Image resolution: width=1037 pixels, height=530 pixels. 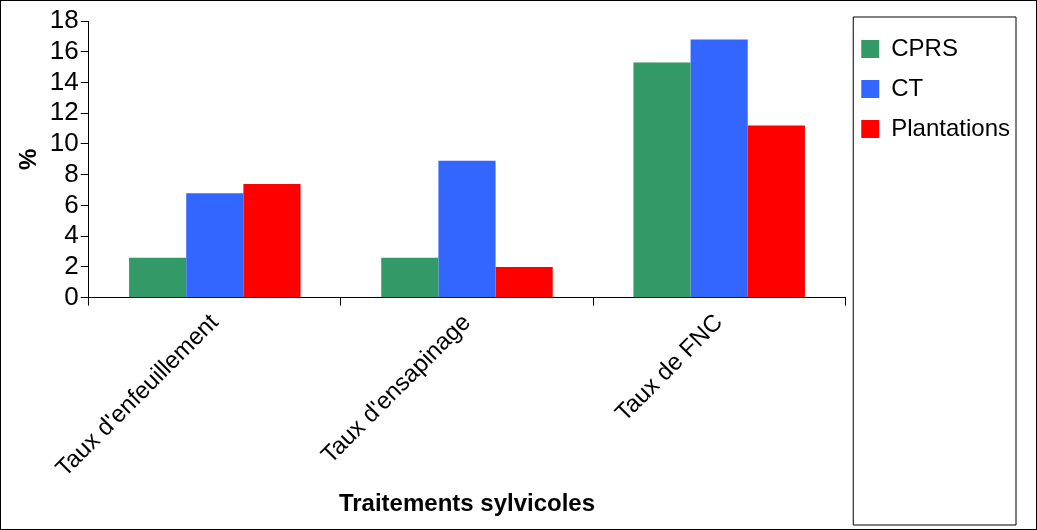 I want to click on y-tick-label: 14, so click(x=64, y=80).